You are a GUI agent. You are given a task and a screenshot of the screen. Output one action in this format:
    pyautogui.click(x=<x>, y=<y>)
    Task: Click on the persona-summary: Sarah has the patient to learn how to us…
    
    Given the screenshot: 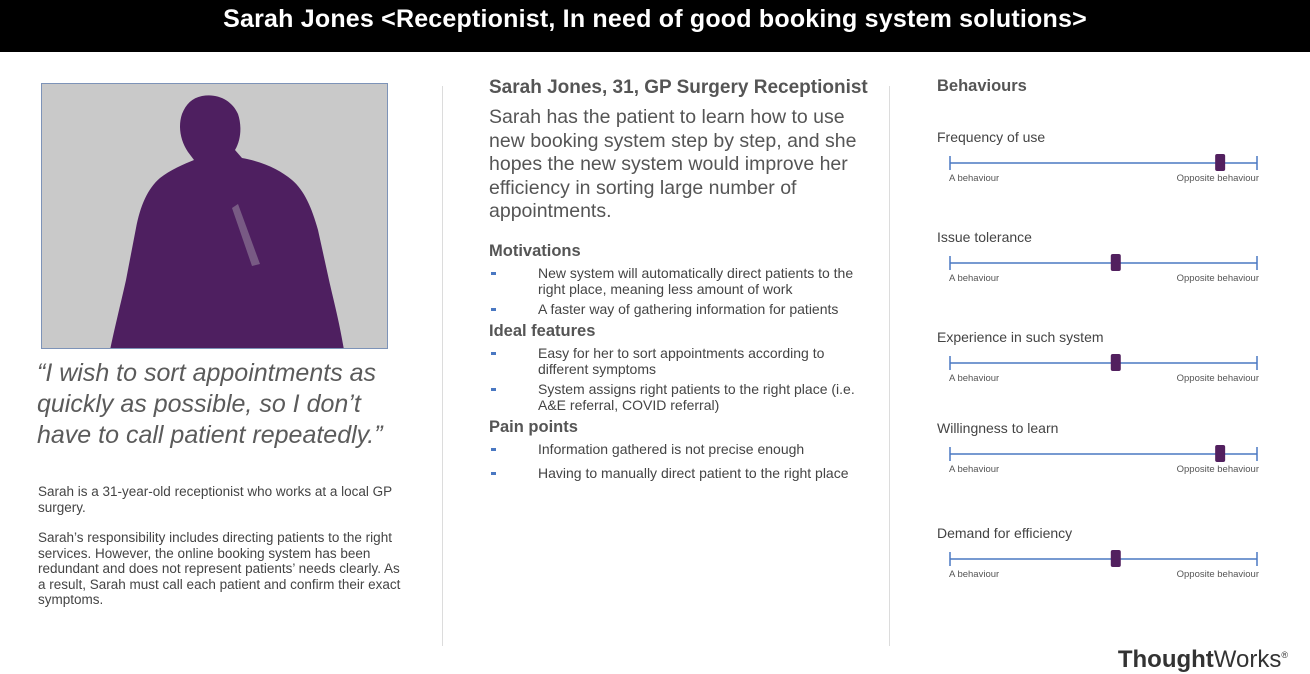 What is the action you would take?
    pyautogui.click(x=673, y=164)
    